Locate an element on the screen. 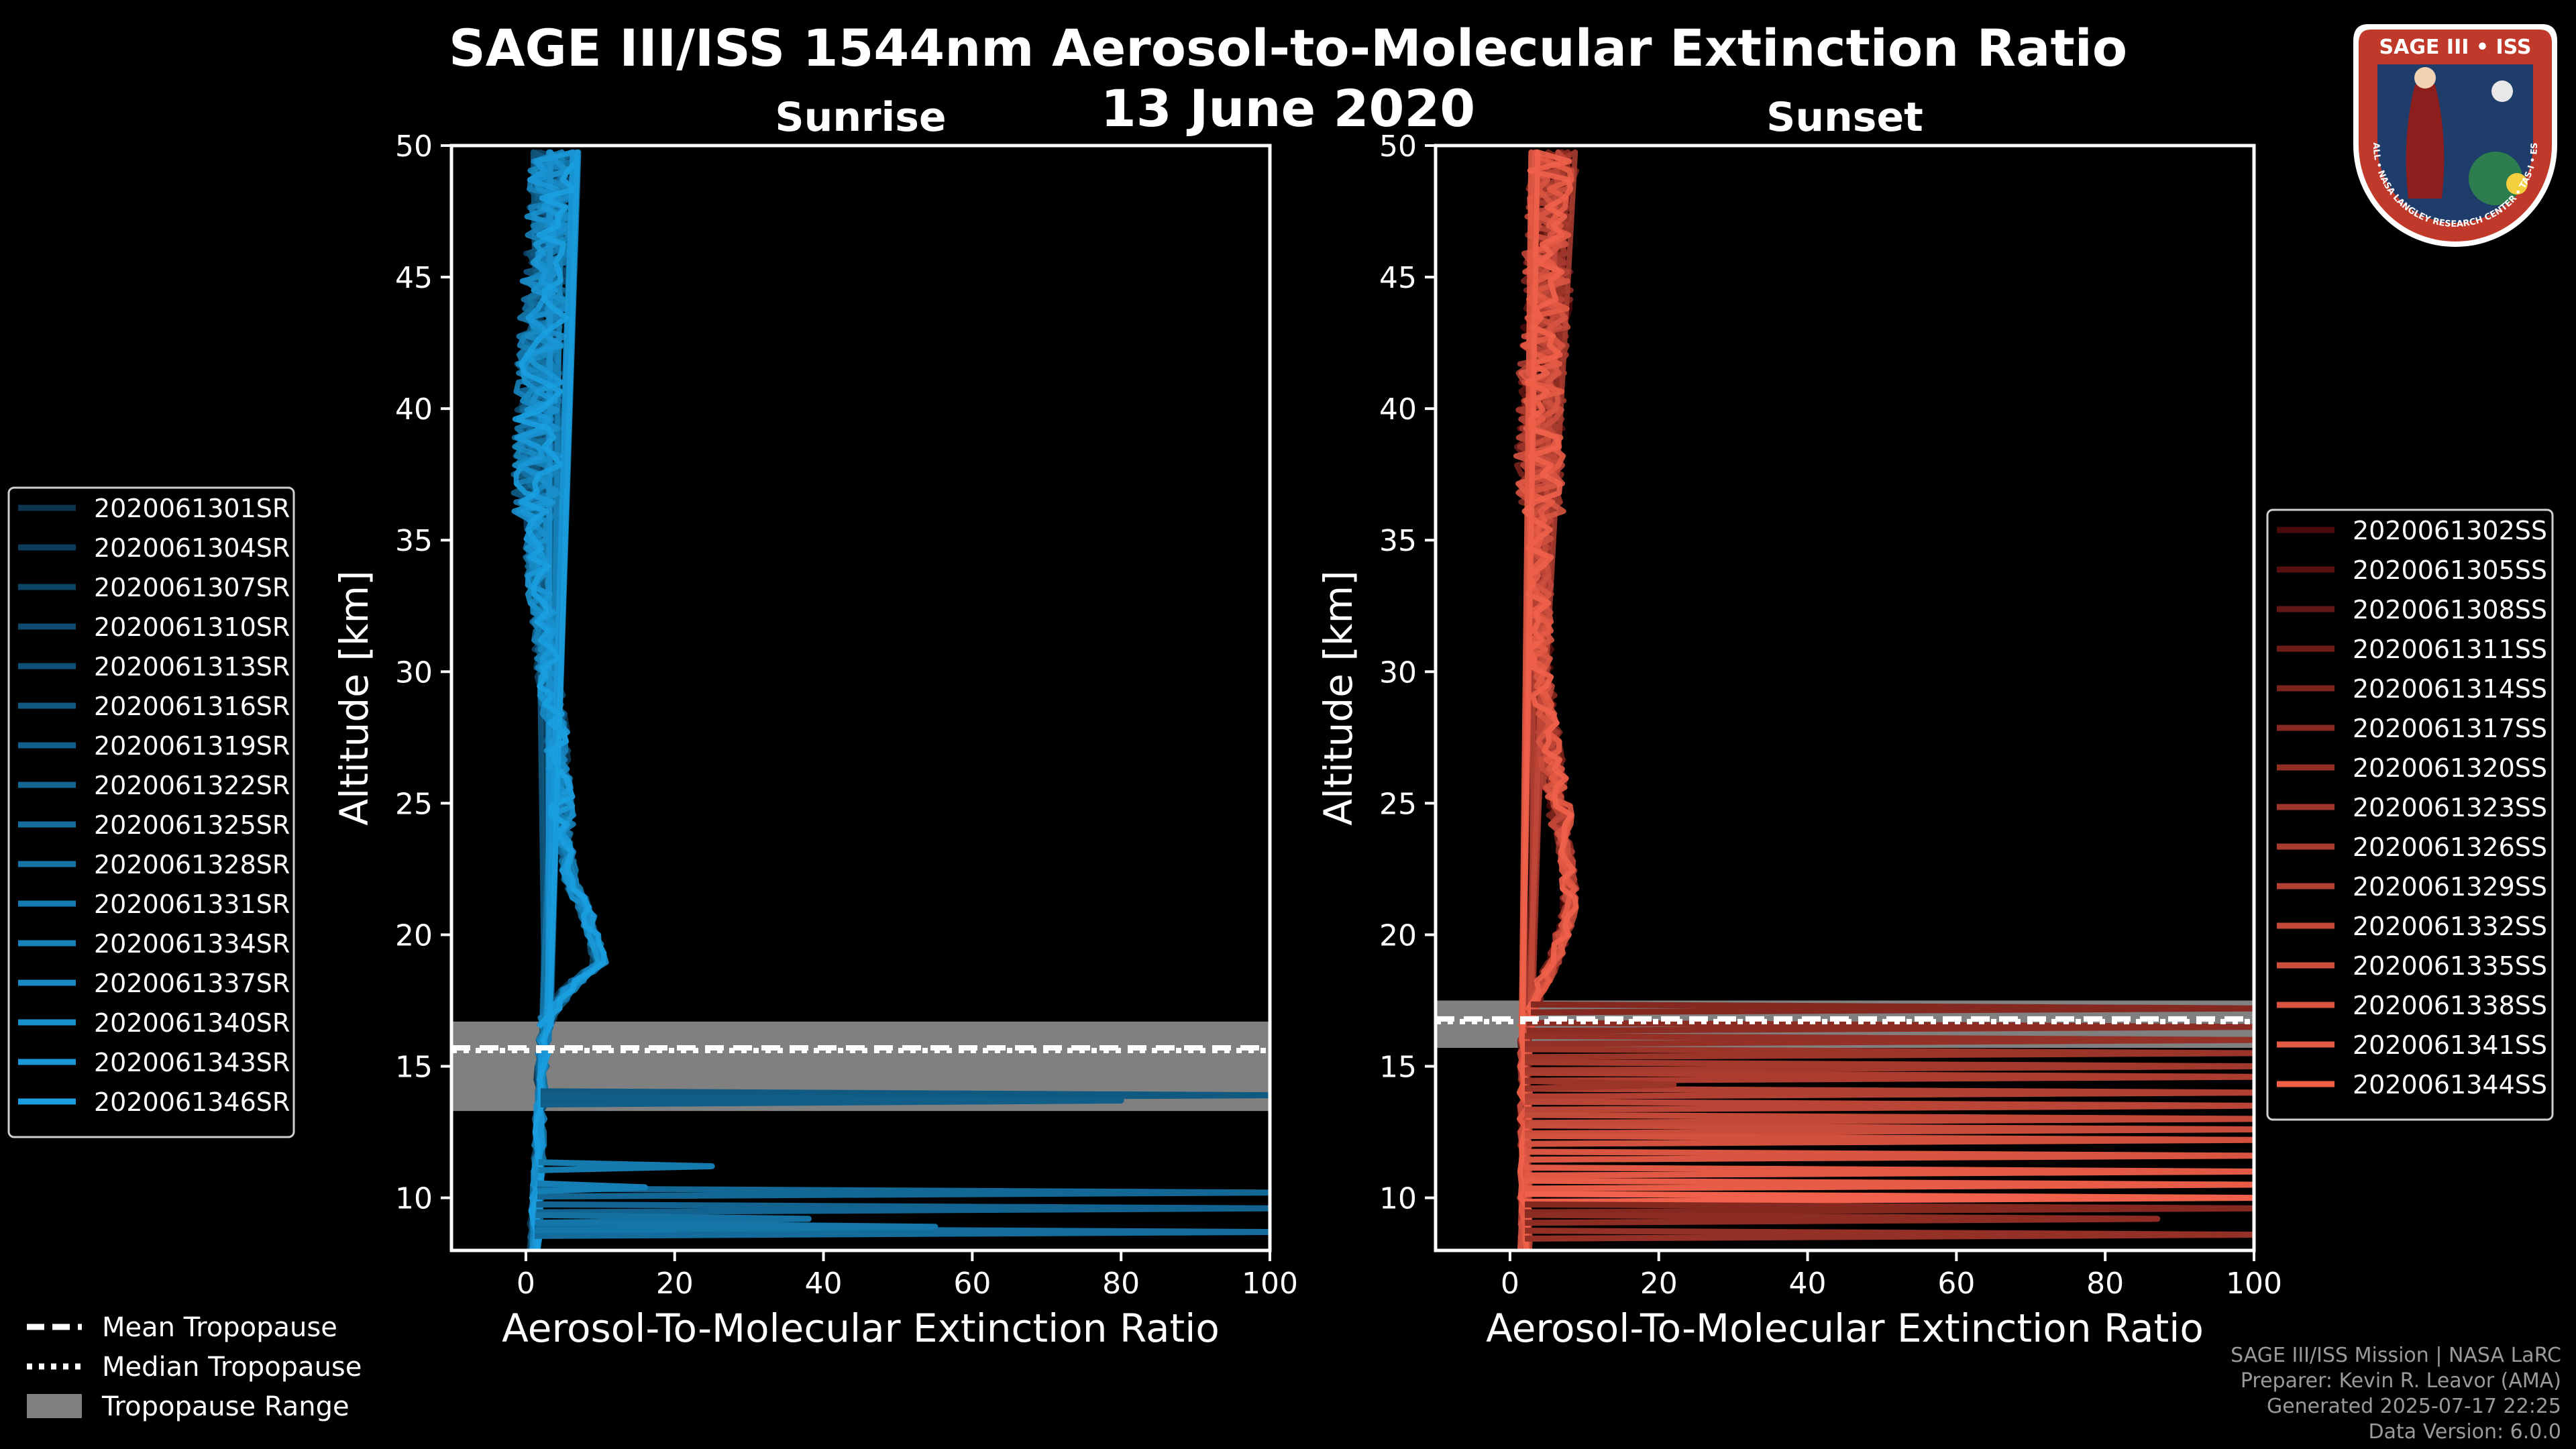 This screenshot has width=2576, height=1449. y-tick-label: 40 is located at coordinates (414, 409).